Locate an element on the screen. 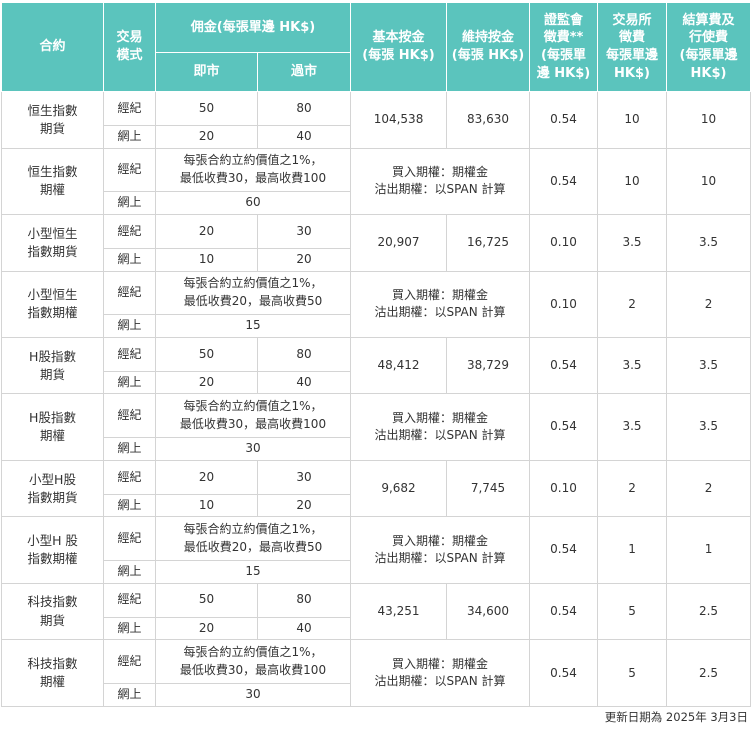 The width and height of the screenshot is (754, 729). contract-name: H股指數 期權 is located at coordinates (52, 427).